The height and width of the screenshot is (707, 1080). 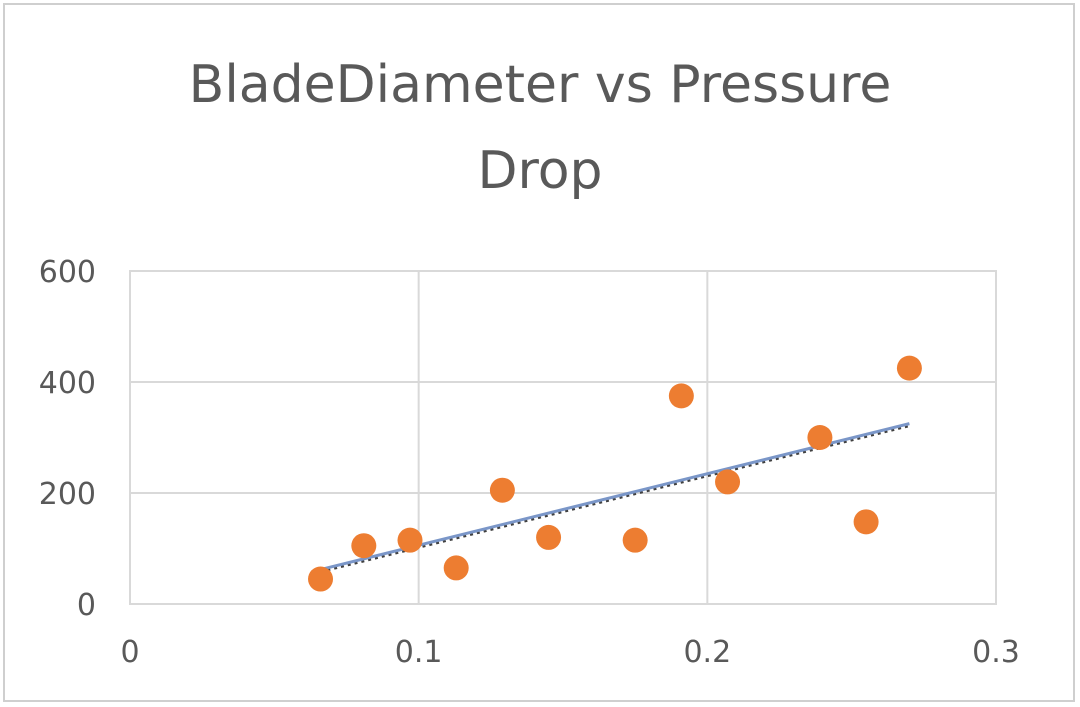 I want to click on chart-title-line-2: Drop, so click(x=540, y=171).